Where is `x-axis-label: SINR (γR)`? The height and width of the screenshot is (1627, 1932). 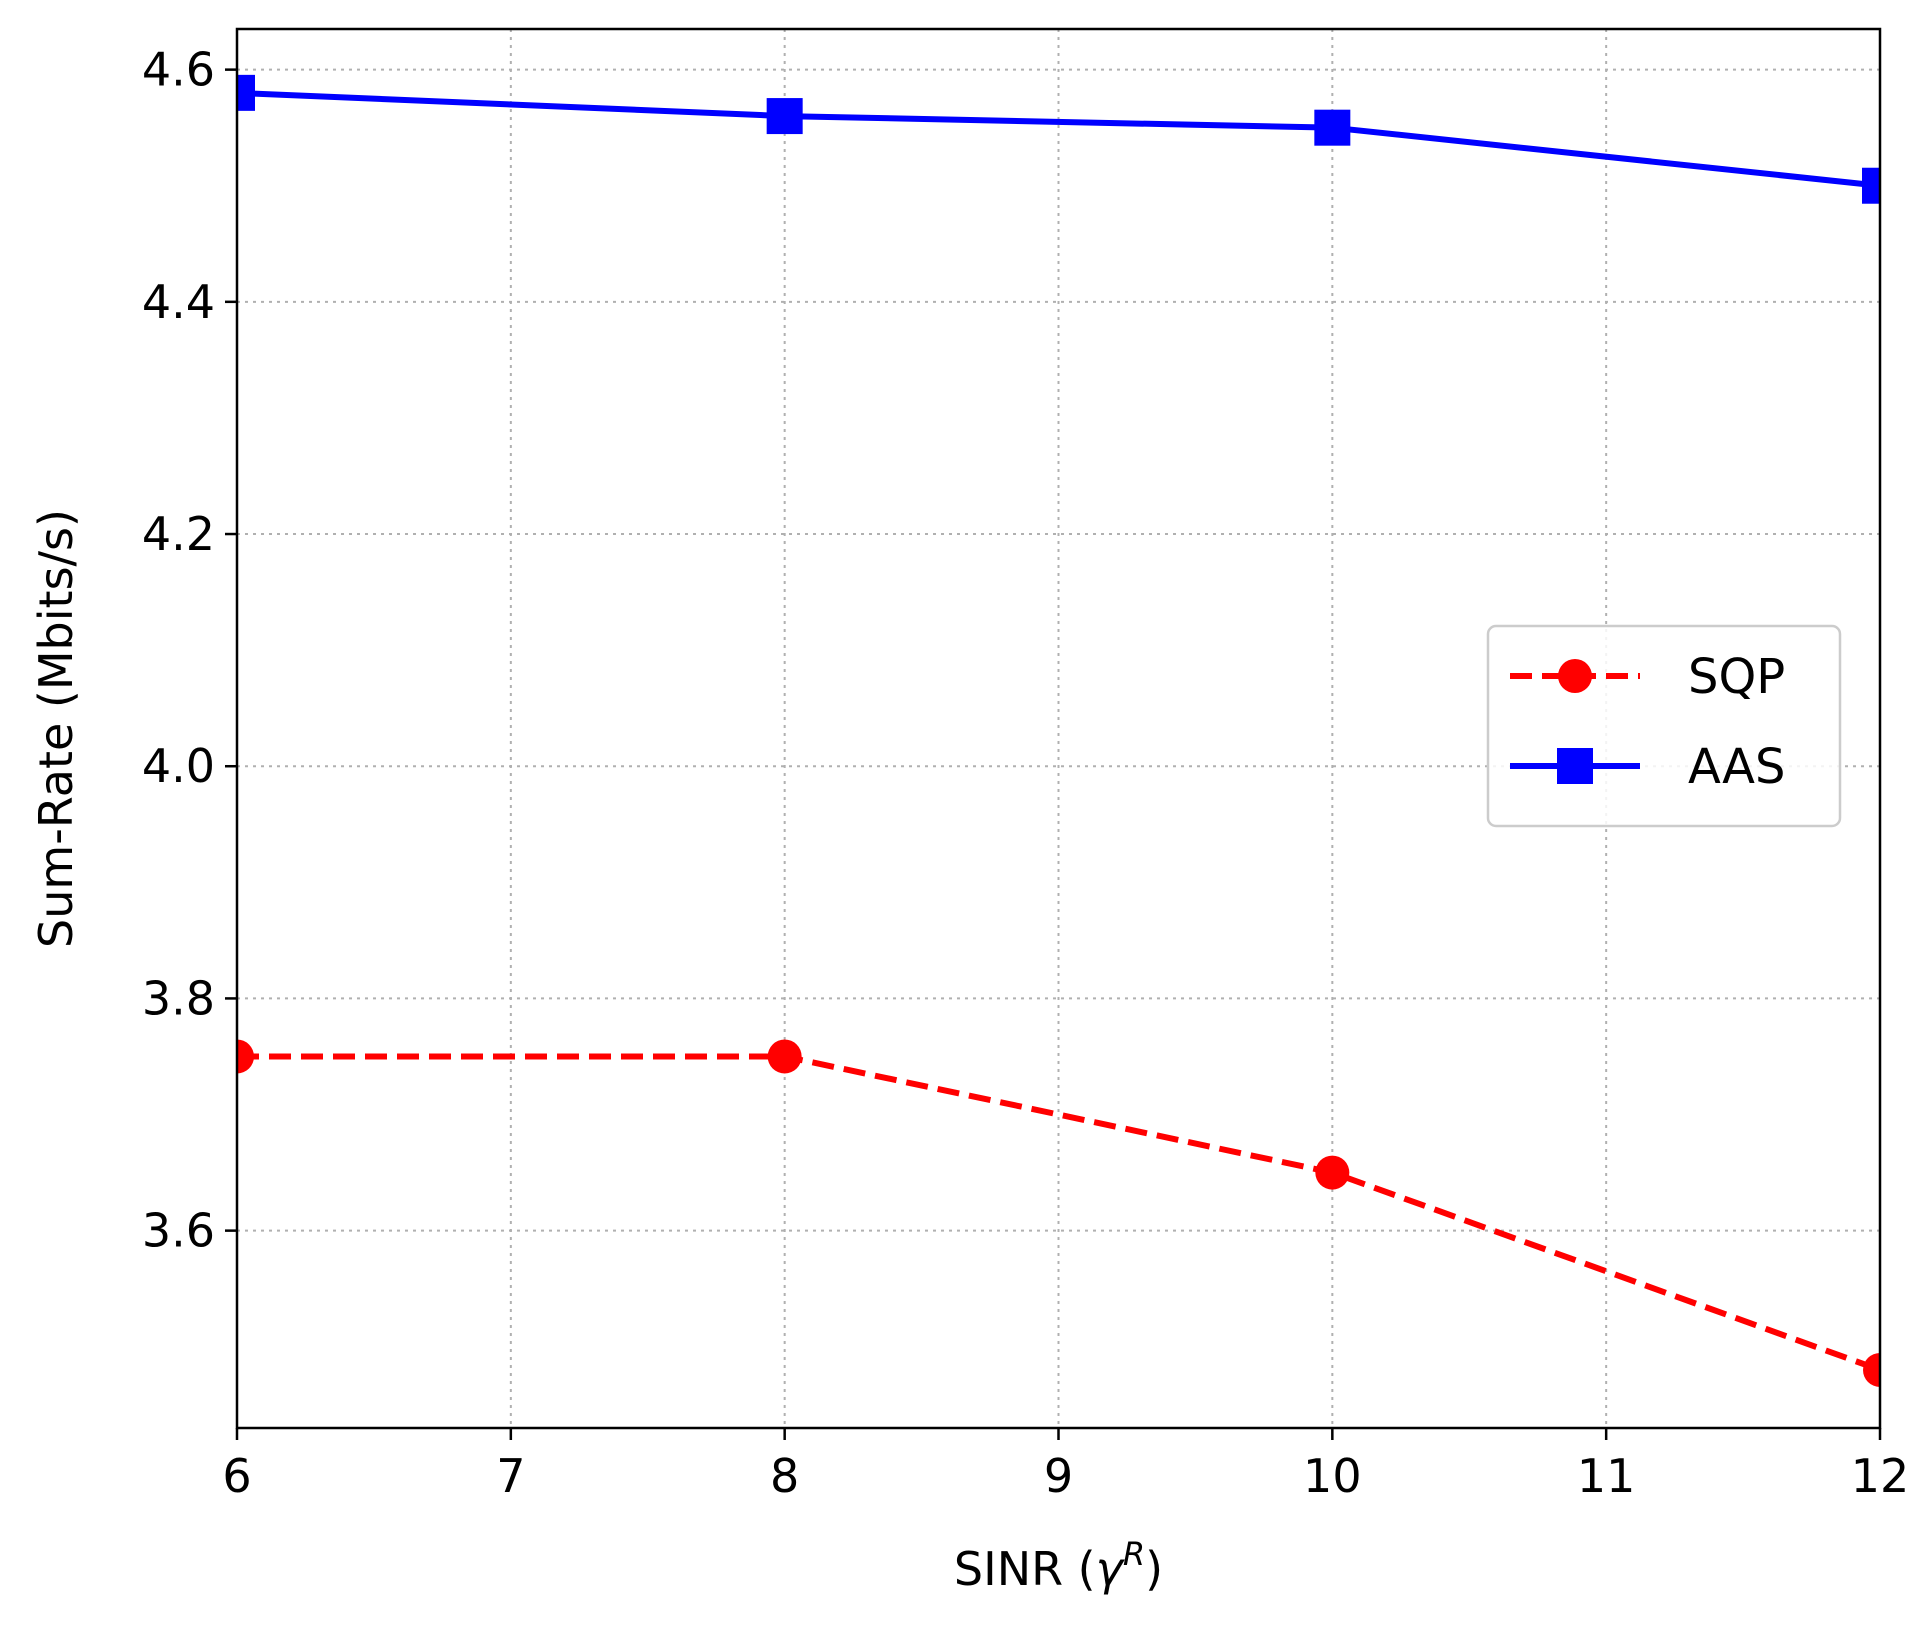
x-axis-label: SINR (γR) is located at coordinates (1058, 1565).